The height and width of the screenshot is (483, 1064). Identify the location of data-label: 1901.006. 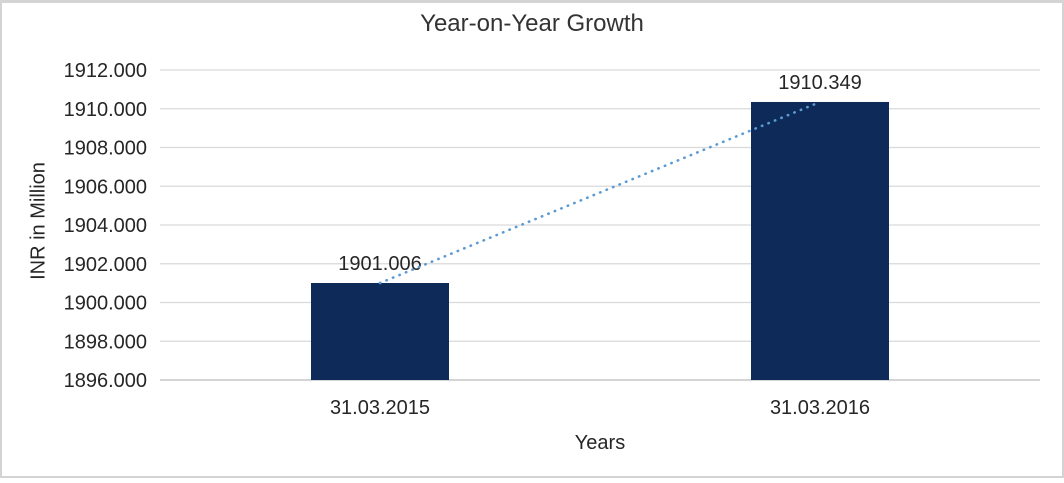
(379, 264).